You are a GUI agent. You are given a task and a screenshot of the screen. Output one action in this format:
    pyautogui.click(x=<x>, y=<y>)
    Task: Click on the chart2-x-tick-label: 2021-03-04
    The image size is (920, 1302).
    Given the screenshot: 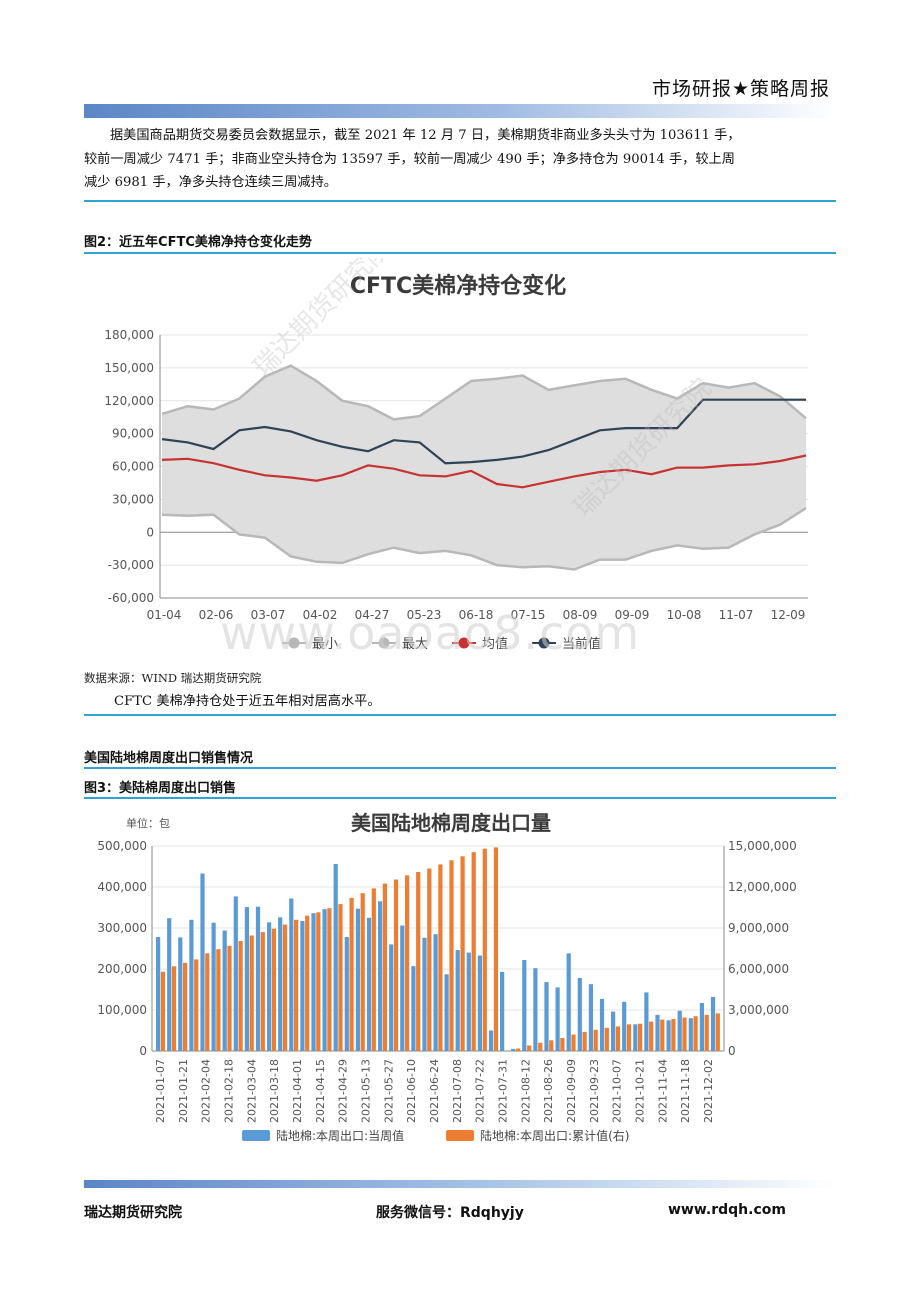 What is the action you would take?
    pyautogui.click(x=251, y=1091)
    